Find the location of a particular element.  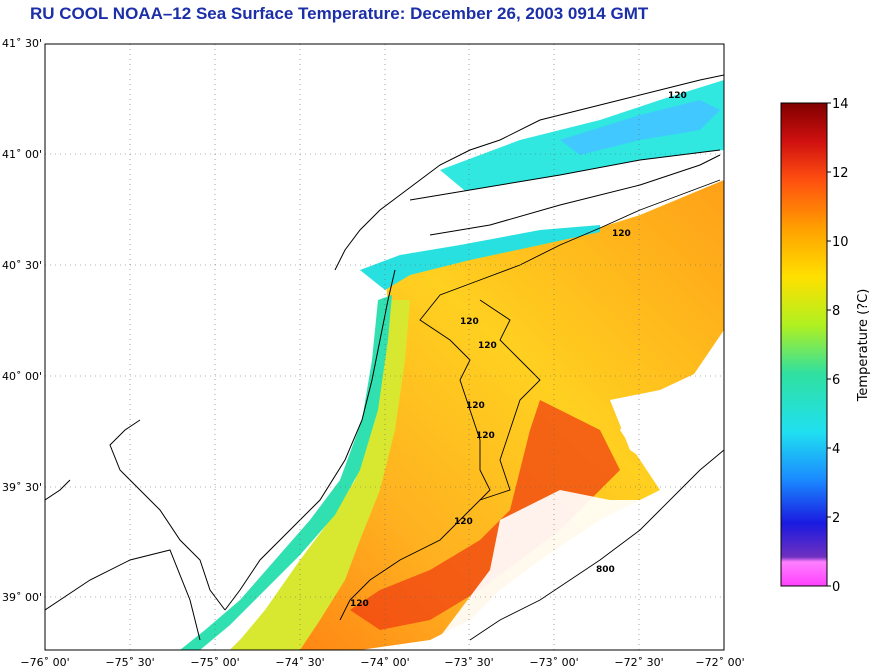

lat-tick-label: 41˚ 00' is located at coordinates (22, 154).